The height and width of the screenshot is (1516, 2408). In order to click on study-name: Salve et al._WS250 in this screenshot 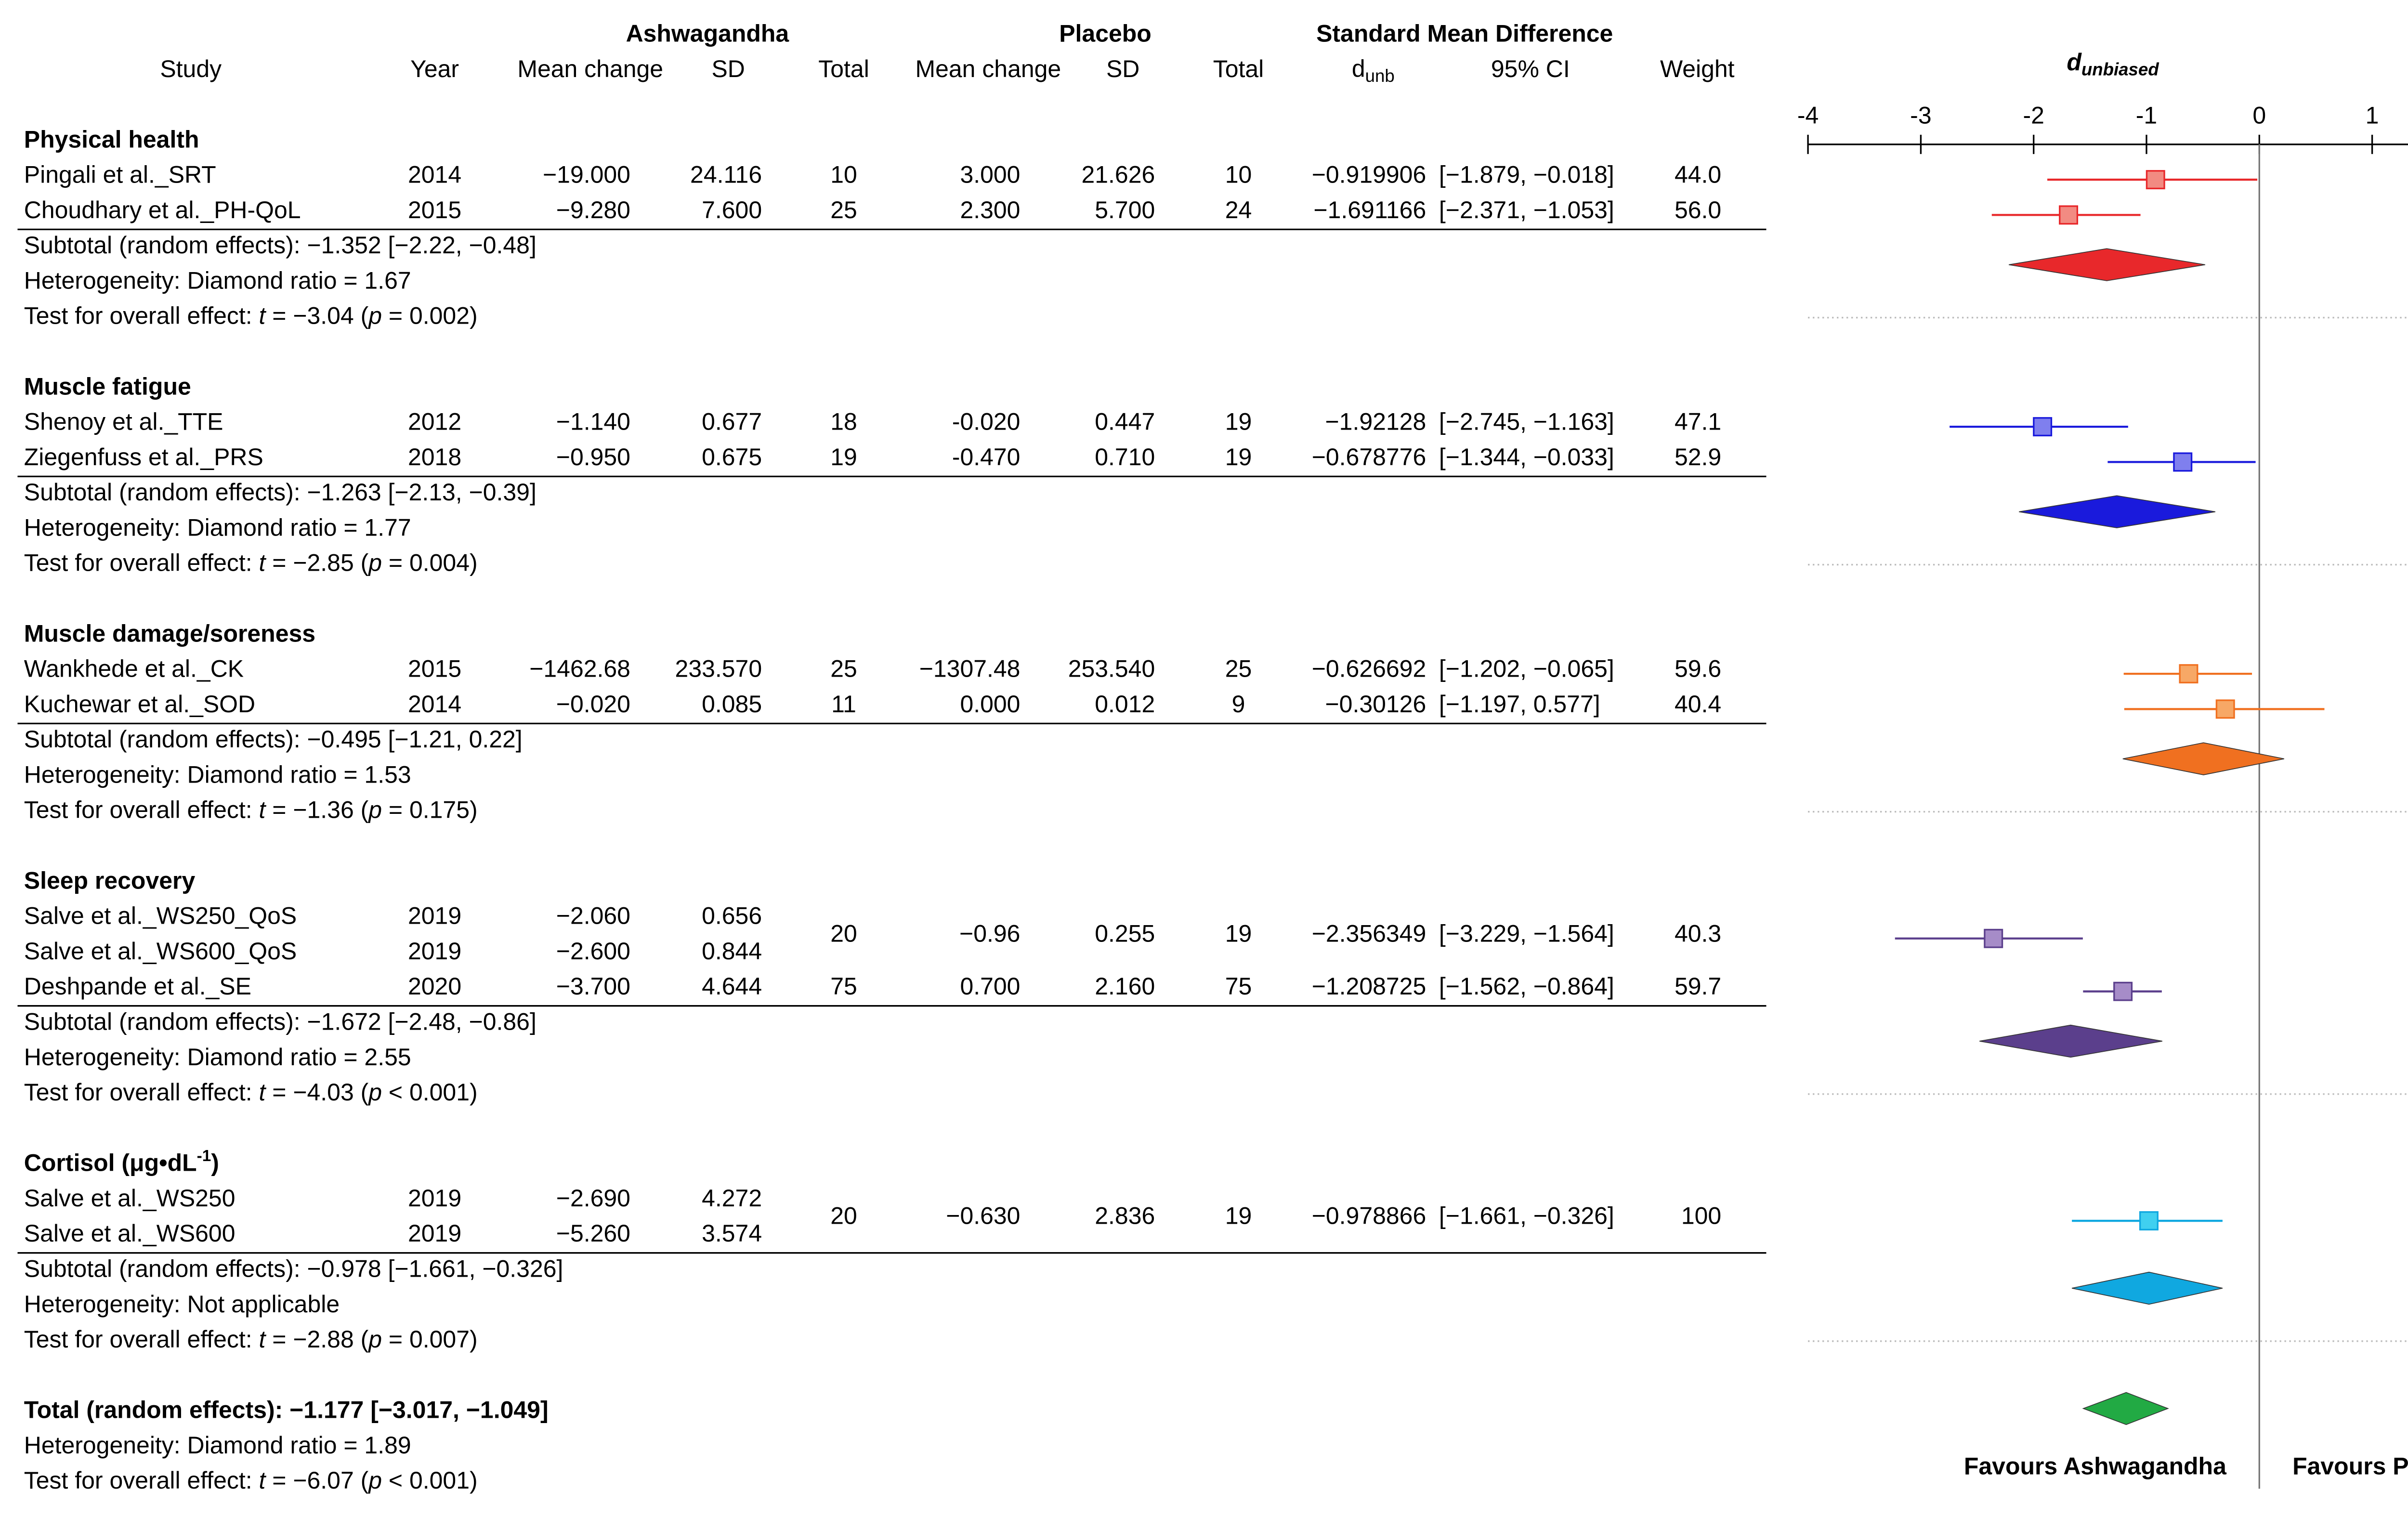, I will do `click(130, 1198)`.